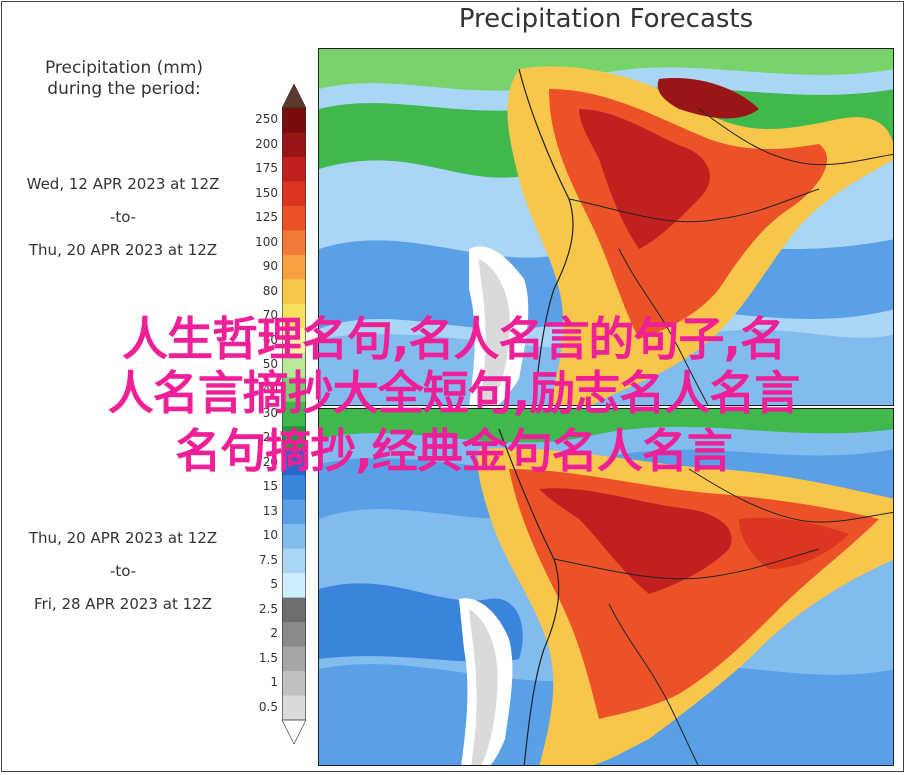  Describe the element at coordinates (294, 561) in the screenshot. I see `colorbar-segment-7.5` at that location.